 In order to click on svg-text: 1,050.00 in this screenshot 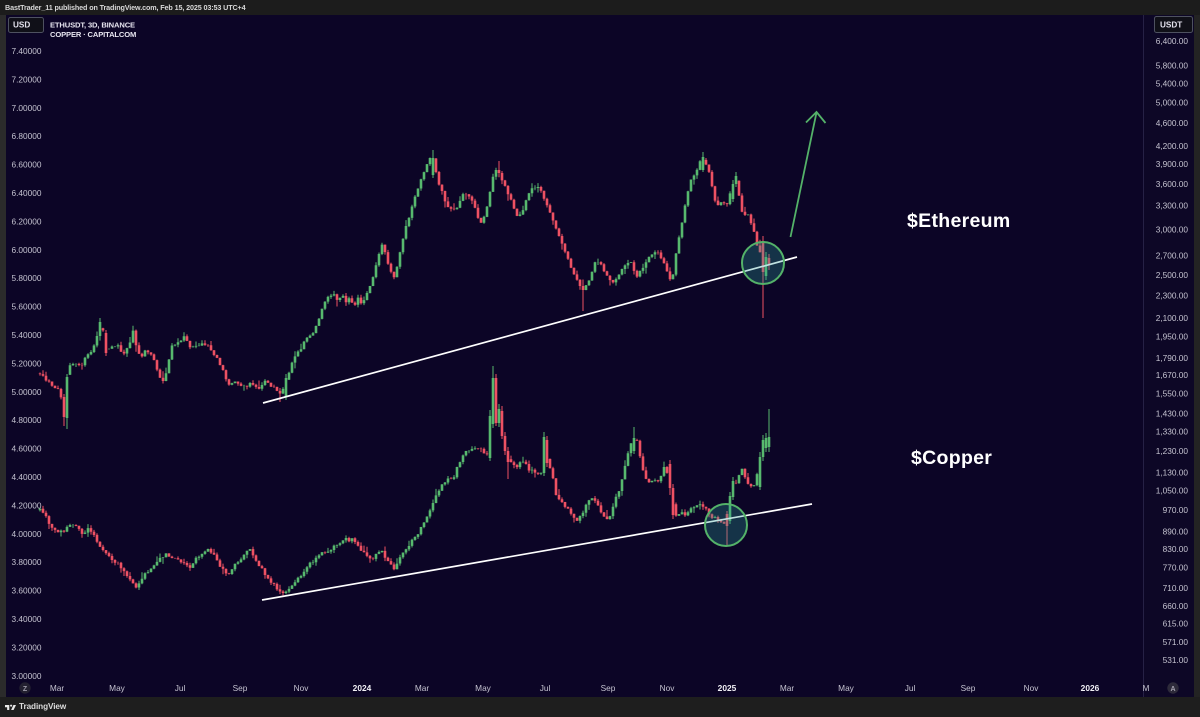, I will do `click(1172, 491)`.